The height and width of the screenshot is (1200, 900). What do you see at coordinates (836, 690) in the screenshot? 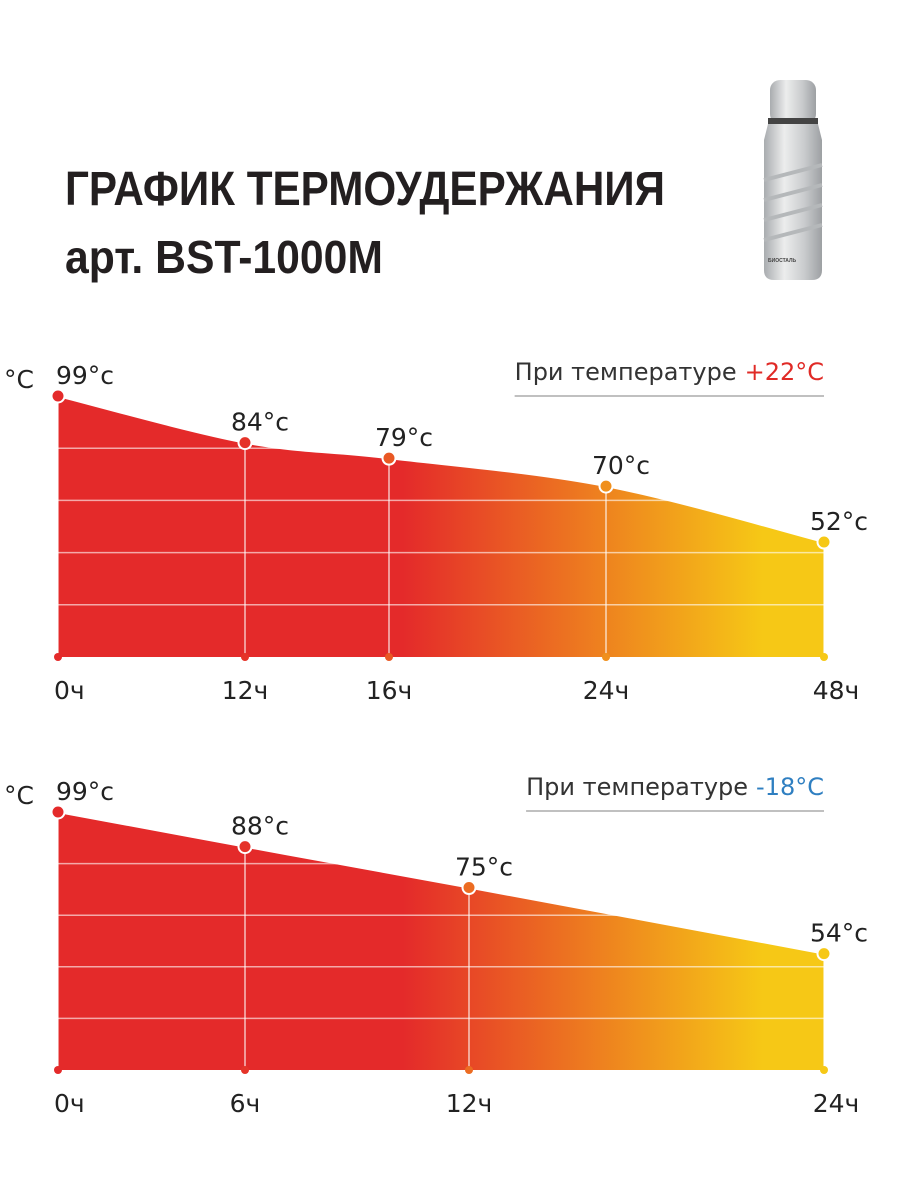
I see `x-tick-label: 48ч` at bounding box center [836, 690].